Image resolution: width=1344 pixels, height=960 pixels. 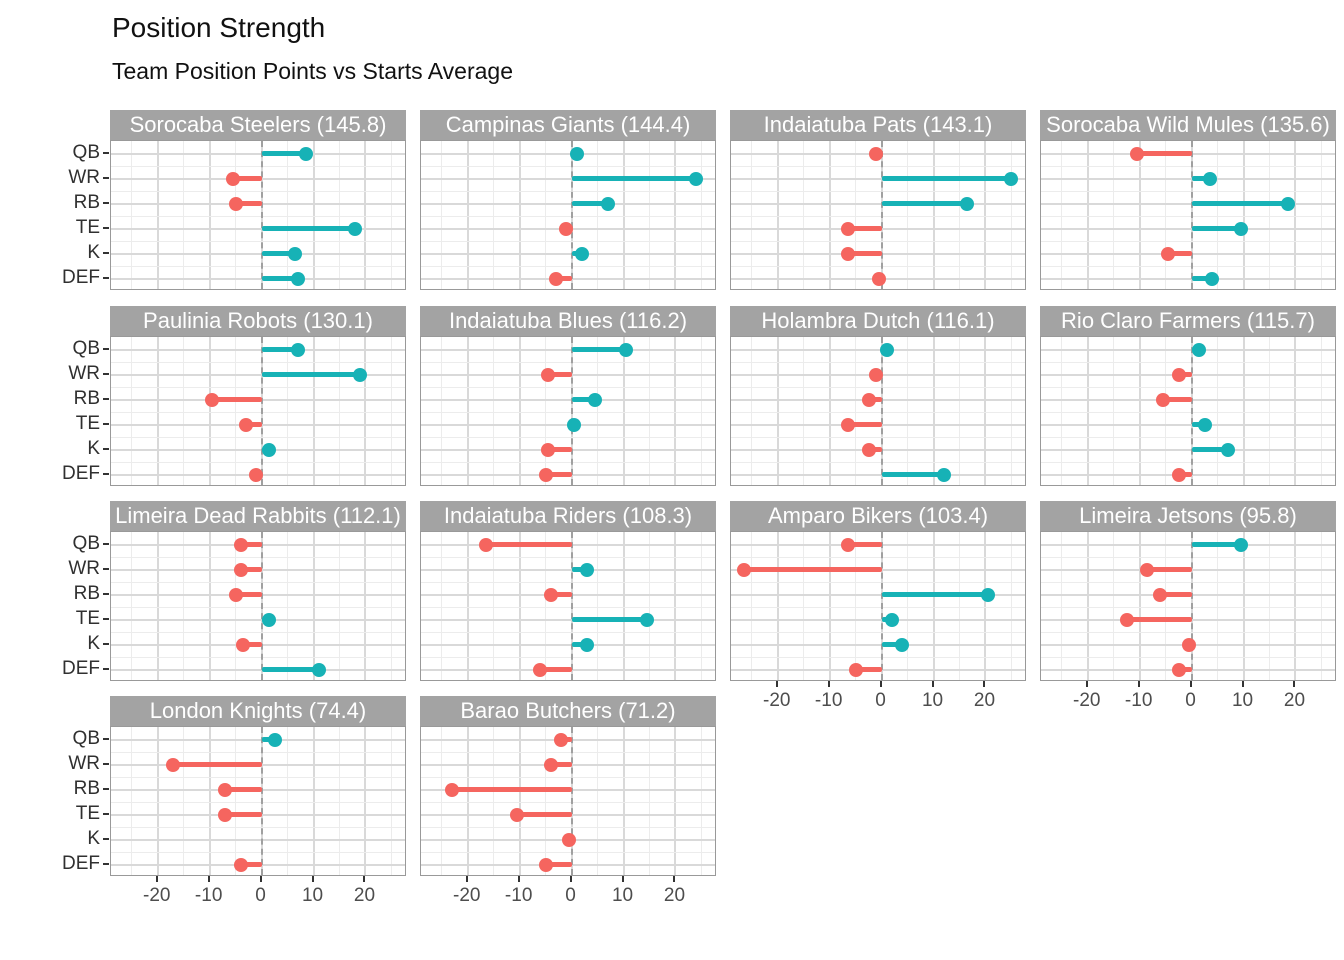 What do you see at coordinates (891, 619) in the screenshot?
I see `lollipop-dot-te` at bounding box center [891, 619].